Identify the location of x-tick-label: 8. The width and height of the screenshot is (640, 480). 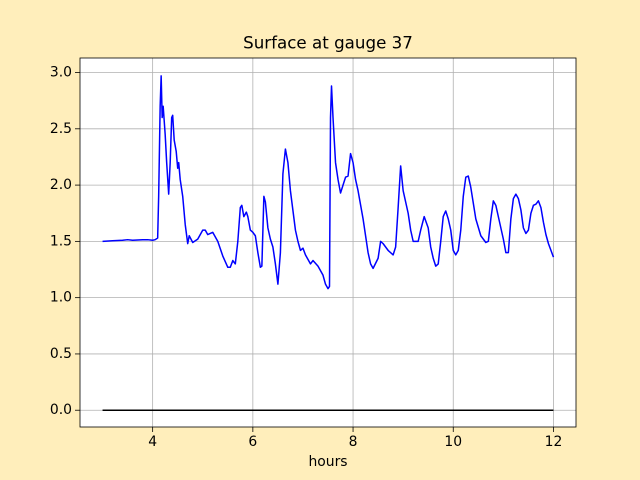
(353, 442).